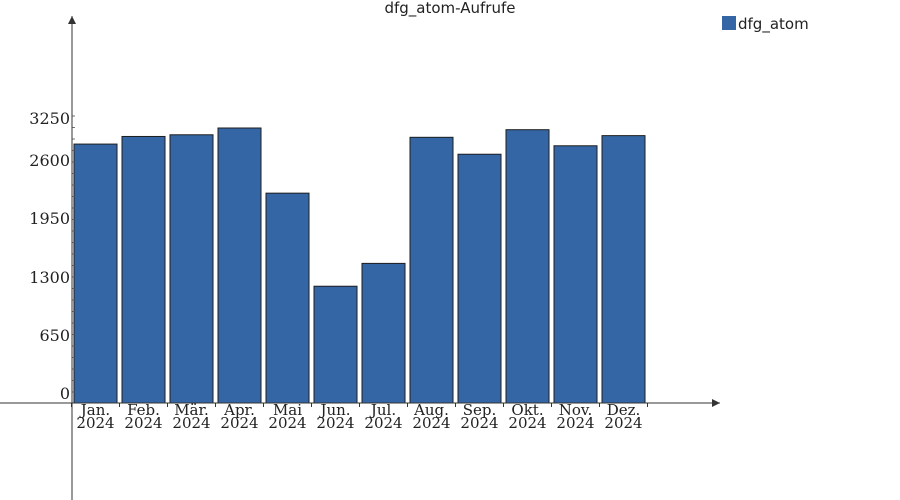 The width and height of the screenshot is (900, 500). I want to click on x-tick-label: Jan. 2024, so click(95, 416).